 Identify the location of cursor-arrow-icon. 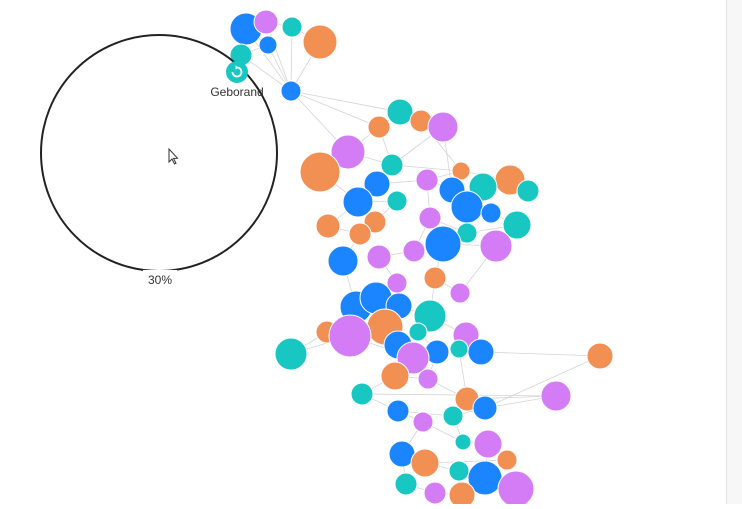
(173, 156).